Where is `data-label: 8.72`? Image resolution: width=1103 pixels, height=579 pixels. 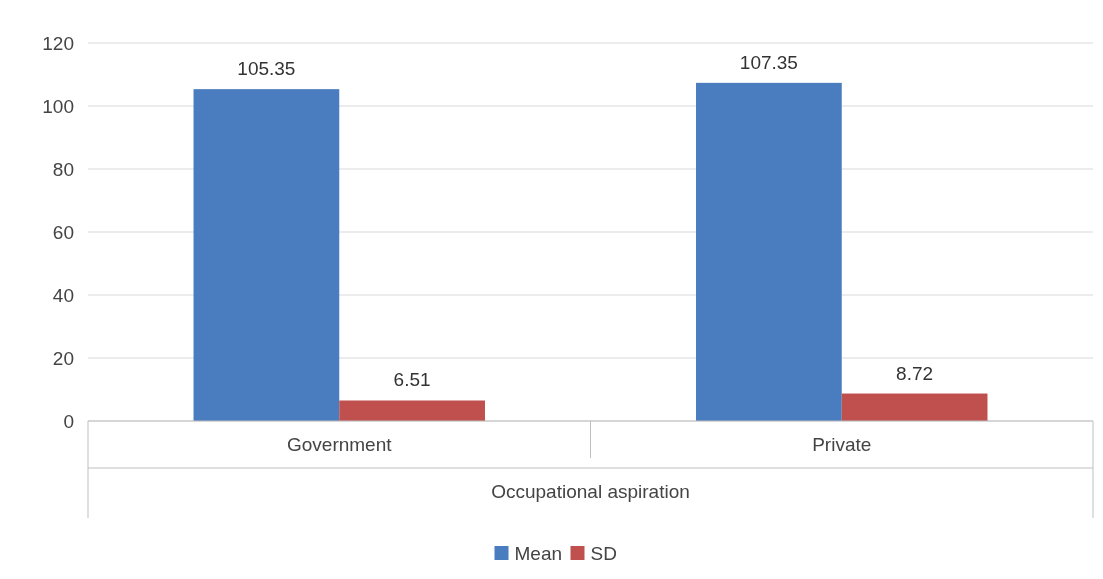 data-label: 8.72 is located at coordinates (915, 373).